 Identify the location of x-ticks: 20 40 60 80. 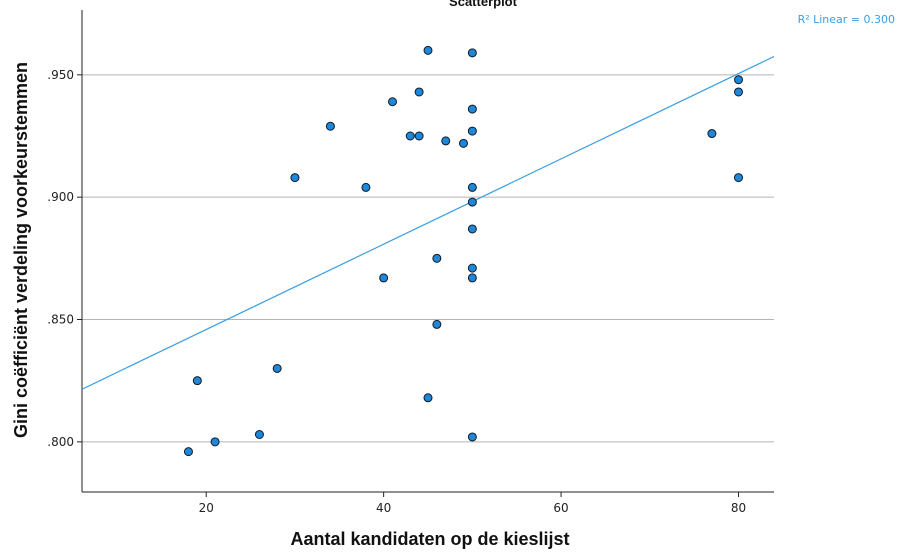
(472, 503).